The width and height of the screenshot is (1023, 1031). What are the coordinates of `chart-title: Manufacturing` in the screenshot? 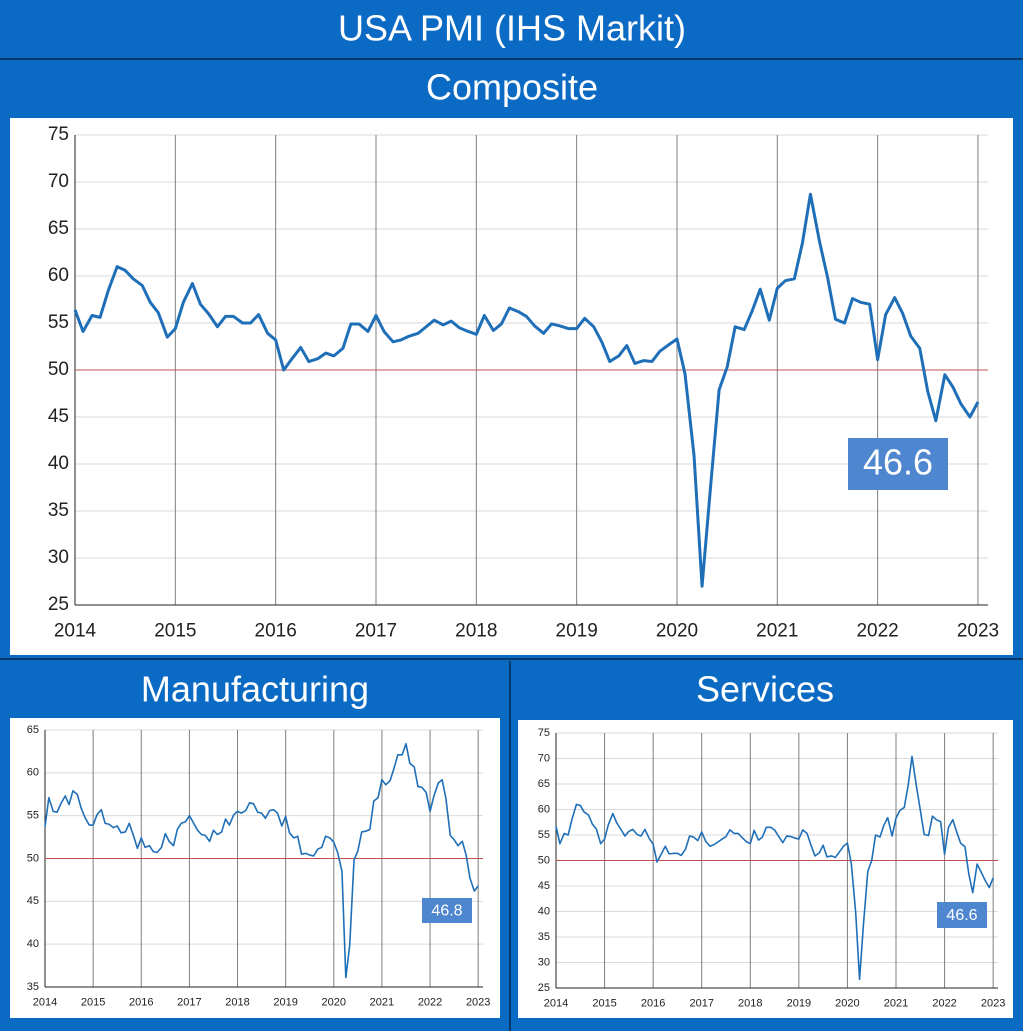 It's located at (255, 689).